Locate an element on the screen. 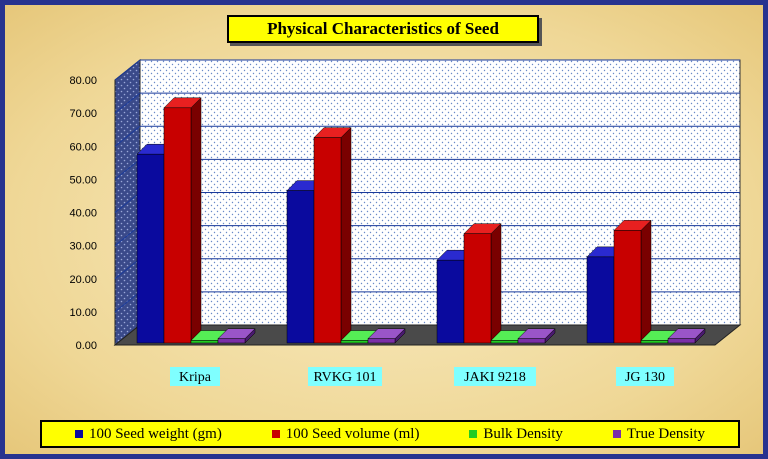  category-label: RVKG 101 is located at coordinates (344, 377).